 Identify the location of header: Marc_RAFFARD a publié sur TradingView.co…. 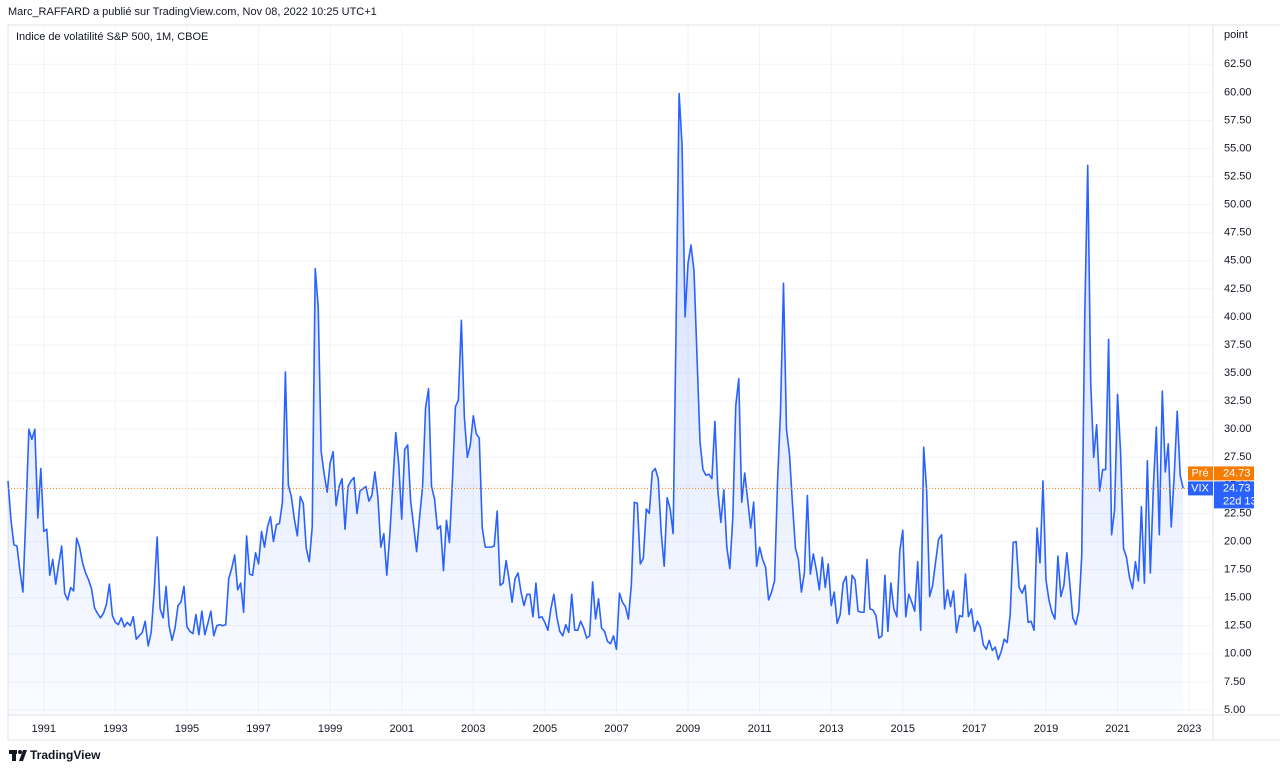
(192, 12).